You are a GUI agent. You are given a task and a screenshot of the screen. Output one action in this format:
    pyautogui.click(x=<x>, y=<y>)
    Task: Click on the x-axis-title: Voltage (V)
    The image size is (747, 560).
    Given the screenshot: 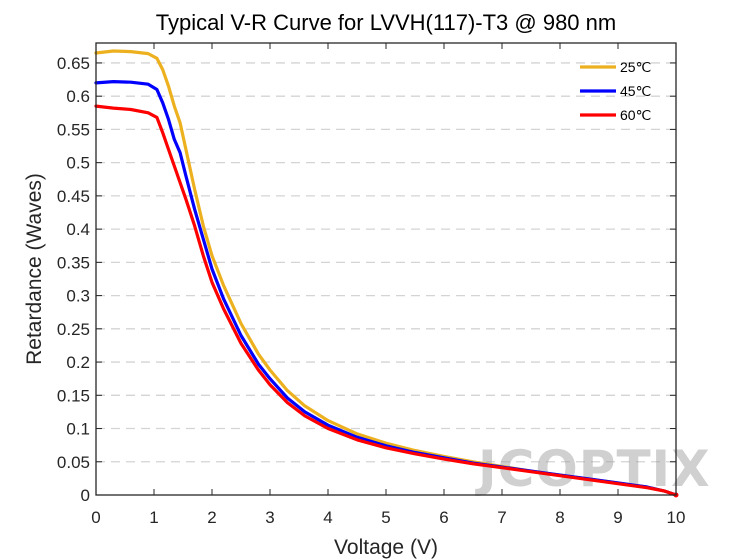 What is the action you would take?
    pyautogui.click(x=386, y=547)
    